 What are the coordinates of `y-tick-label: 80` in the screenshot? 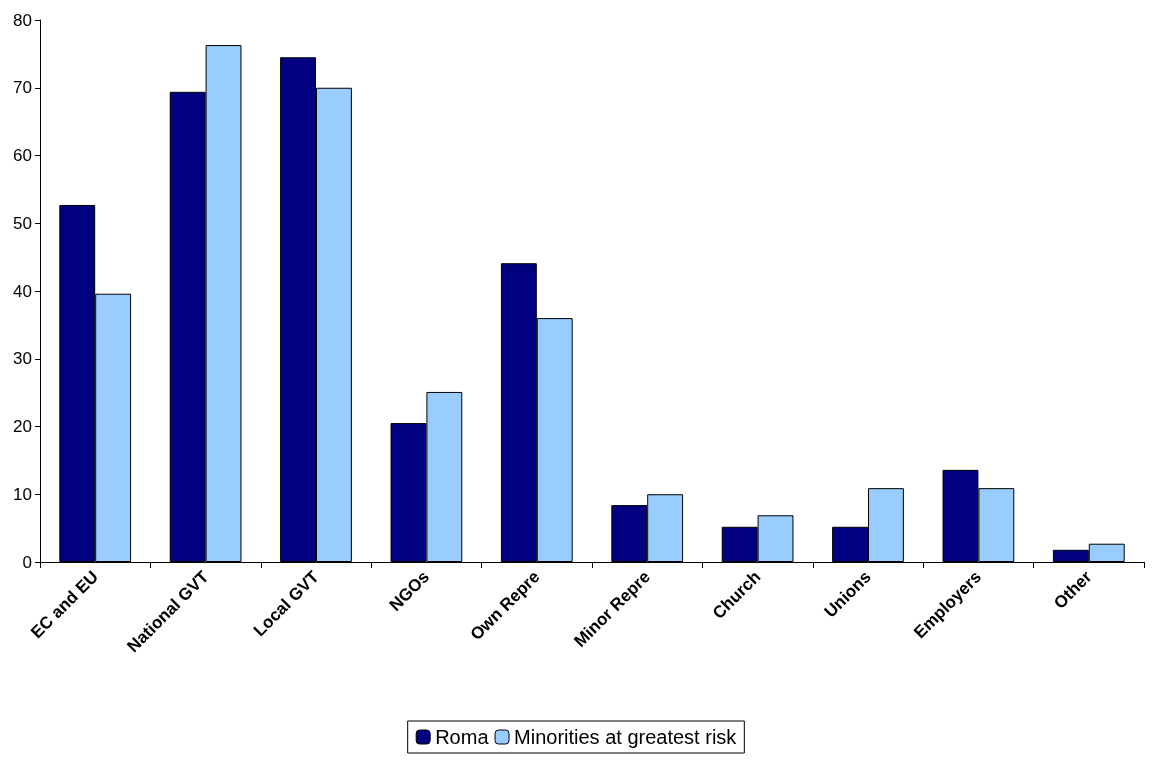 It's located at (22, 20).